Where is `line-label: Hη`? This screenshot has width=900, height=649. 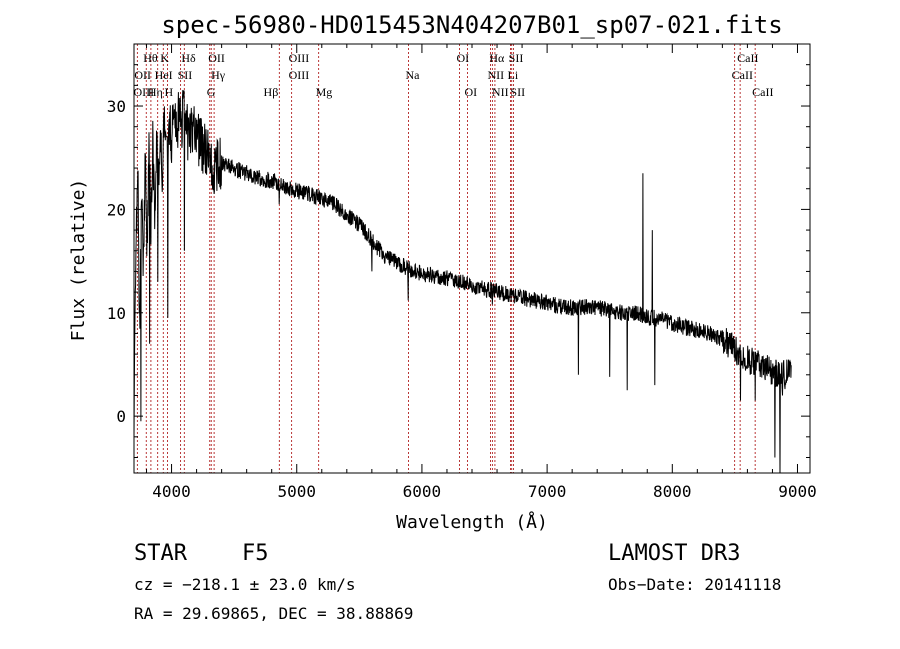 line-label: Hη is located at coordinates (155, 92).